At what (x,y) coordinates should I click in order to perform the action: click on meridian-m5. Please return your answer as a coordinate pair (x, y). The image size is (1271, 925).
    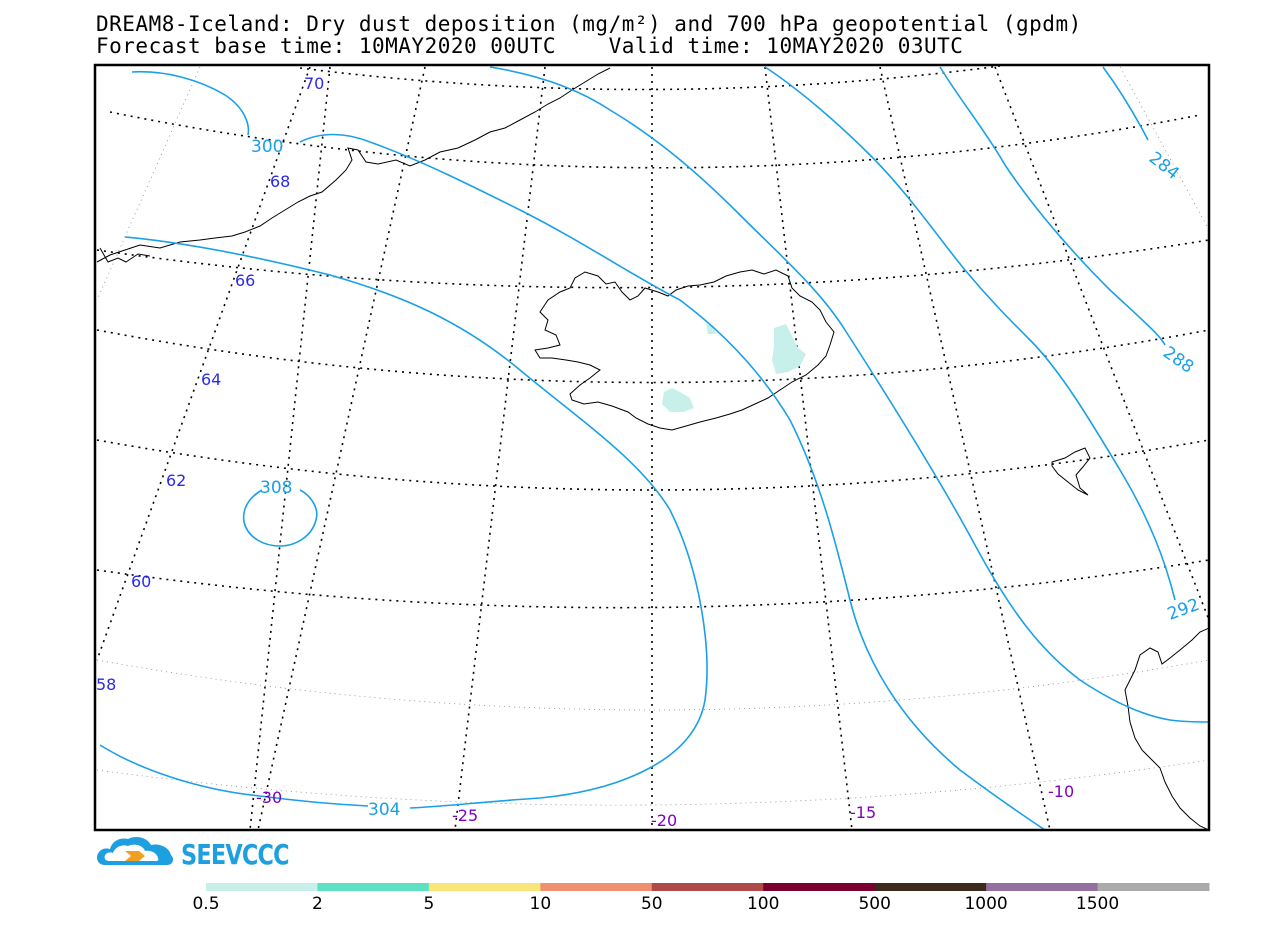
    Looking at the image, I should click on (1101, 343).